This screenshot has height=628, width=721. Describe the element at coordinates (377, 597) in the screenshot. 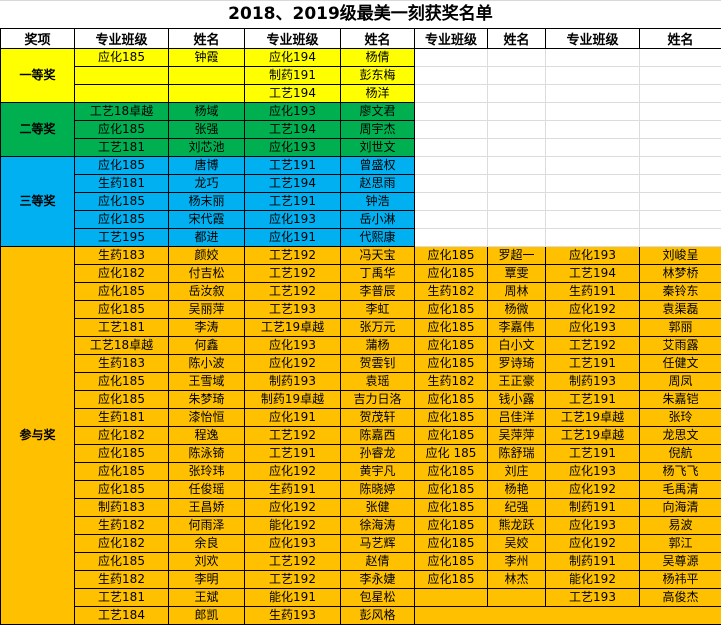

I see `cell-name: 包星松` at that location.